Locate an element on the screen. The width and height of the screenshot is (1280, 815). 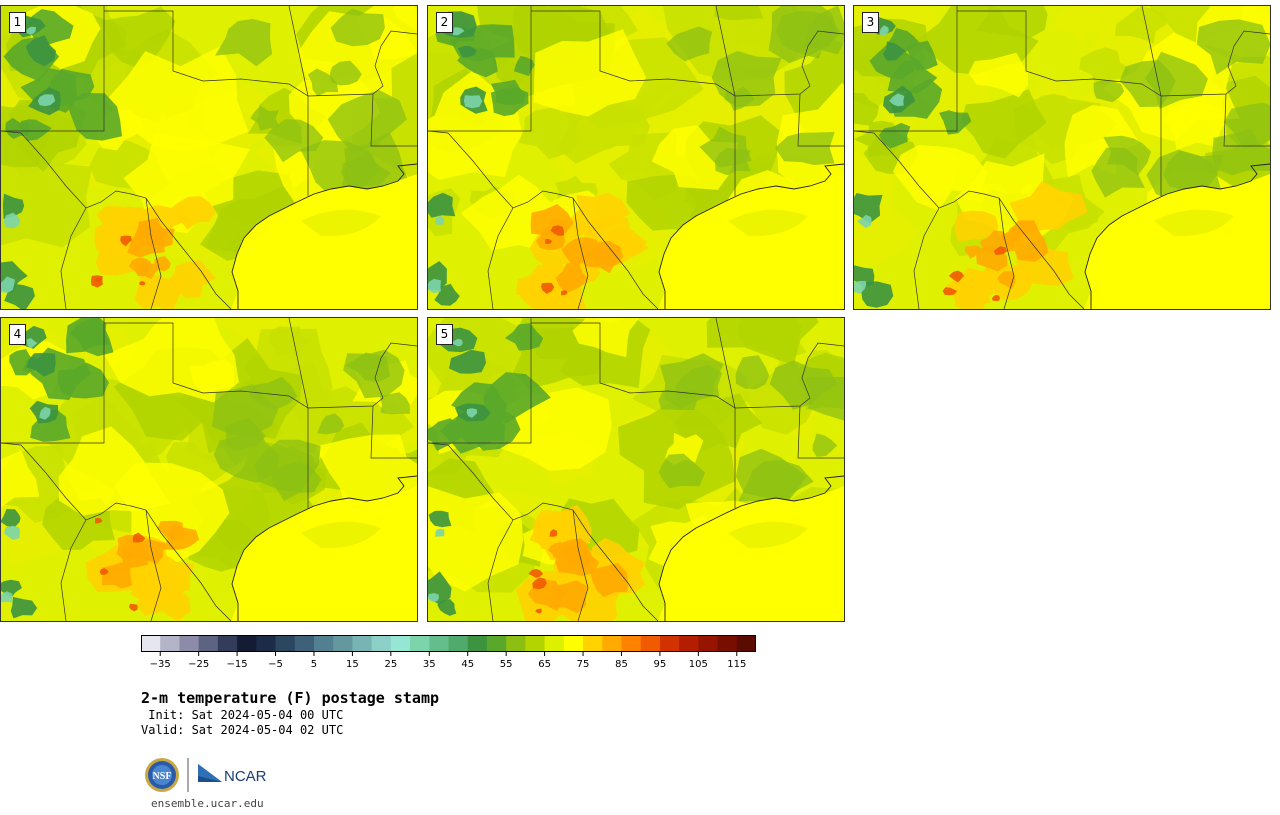
colorbar-tick-label: −35 is located at coordinates (160, 664).